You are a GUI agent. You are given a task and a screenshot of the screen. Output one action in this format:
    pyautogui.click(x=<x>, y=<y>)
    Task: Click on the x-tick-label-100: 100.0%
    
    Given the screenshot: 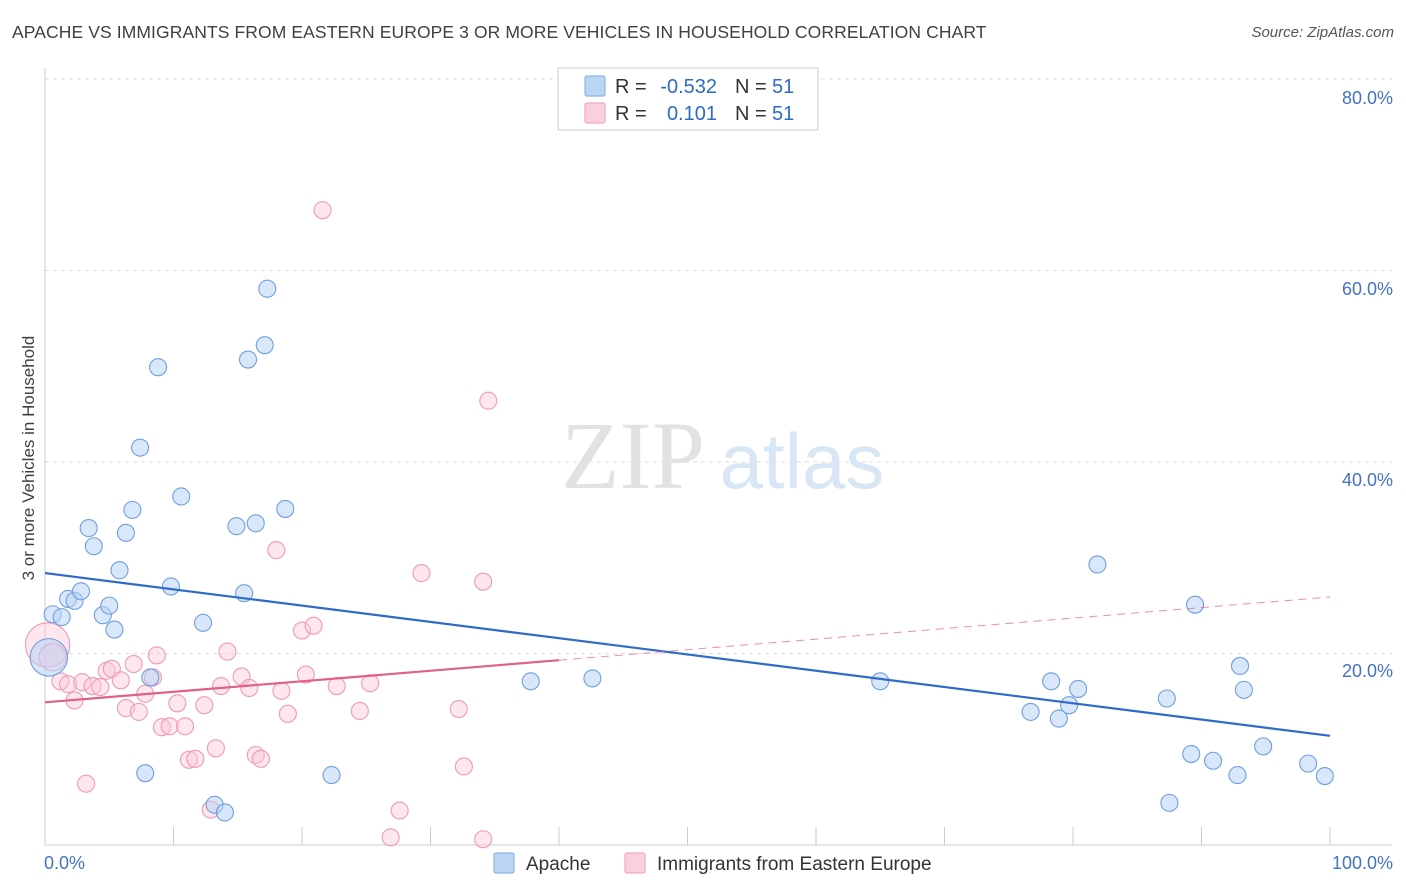 What is the action you would take?
    pyautogui.click(x=1362, y=863)
    